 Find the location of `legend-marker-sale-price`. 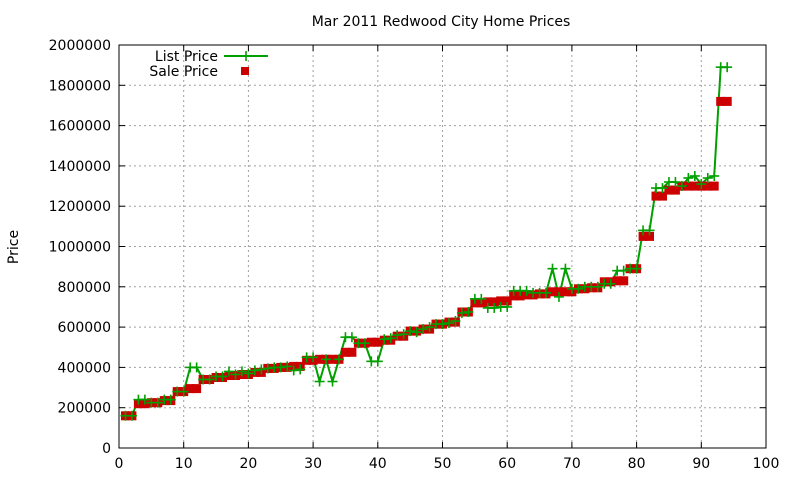

legend-marker-sale-price is located at coordinates (245, 71).